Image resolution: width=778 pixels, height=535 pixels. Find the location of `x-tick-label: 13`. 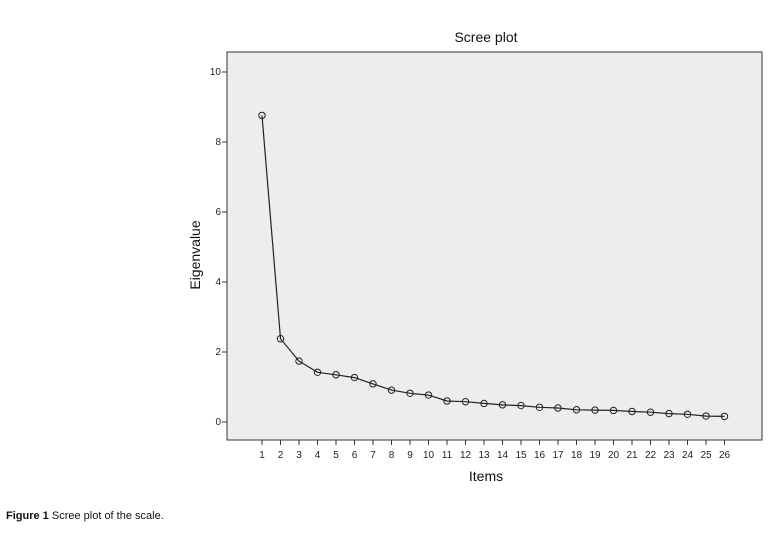

x-tick-label: 13 is located at coordinates (484, 455).